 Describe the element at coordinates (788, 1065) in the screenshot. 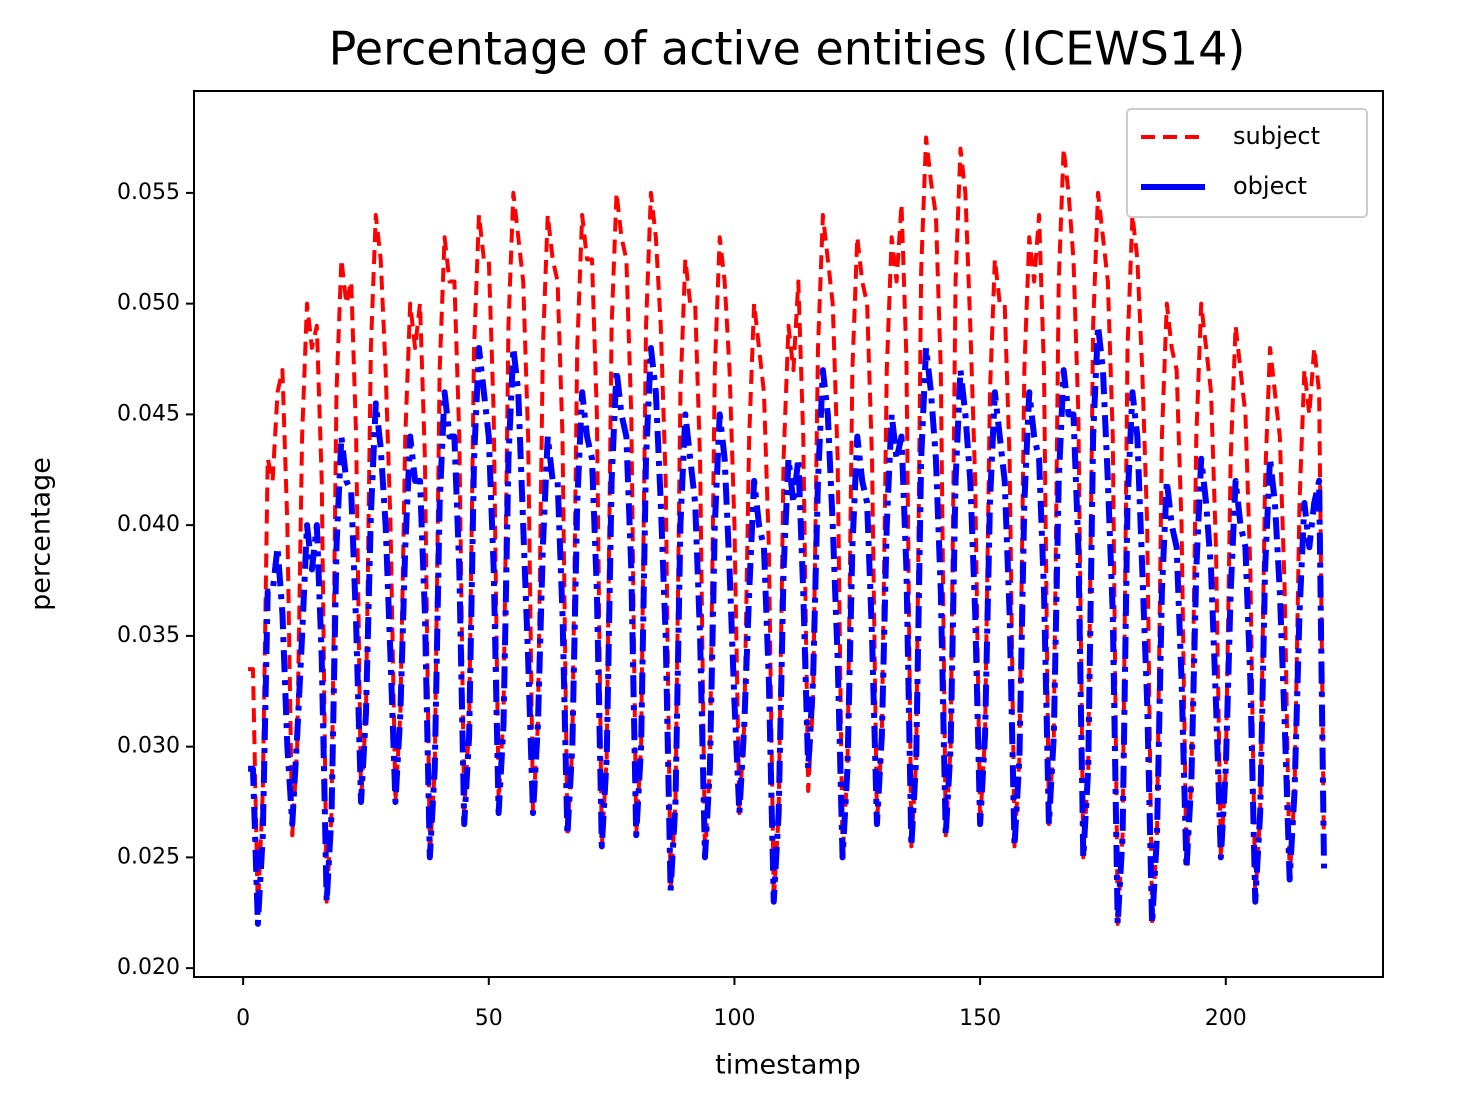

I see `x-axis-label: timestamp` at that location.